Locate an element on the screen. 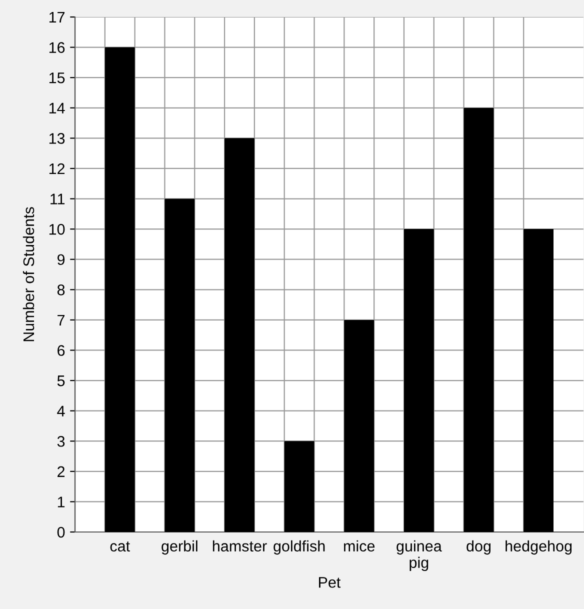 The height and width of the screenshot is (609, 584). y-tick-label: 3 is located at coordinates (61, 441).